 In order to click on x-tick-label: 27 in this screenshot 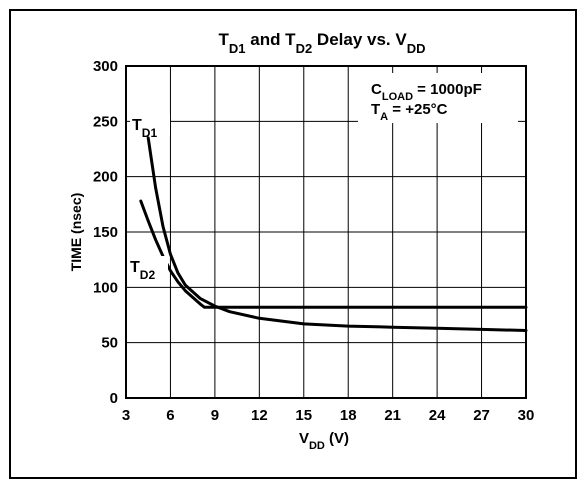, I will do `click(481, 415)`.